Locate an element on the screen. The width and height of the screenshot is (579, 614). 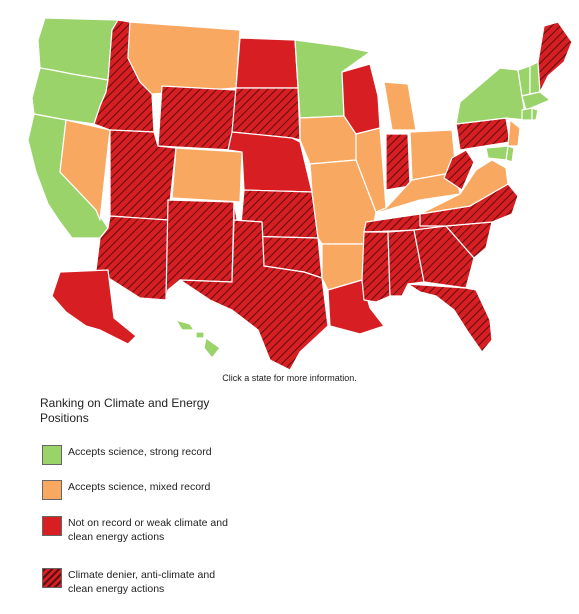
state-ct is located at coordinates (527, 114).